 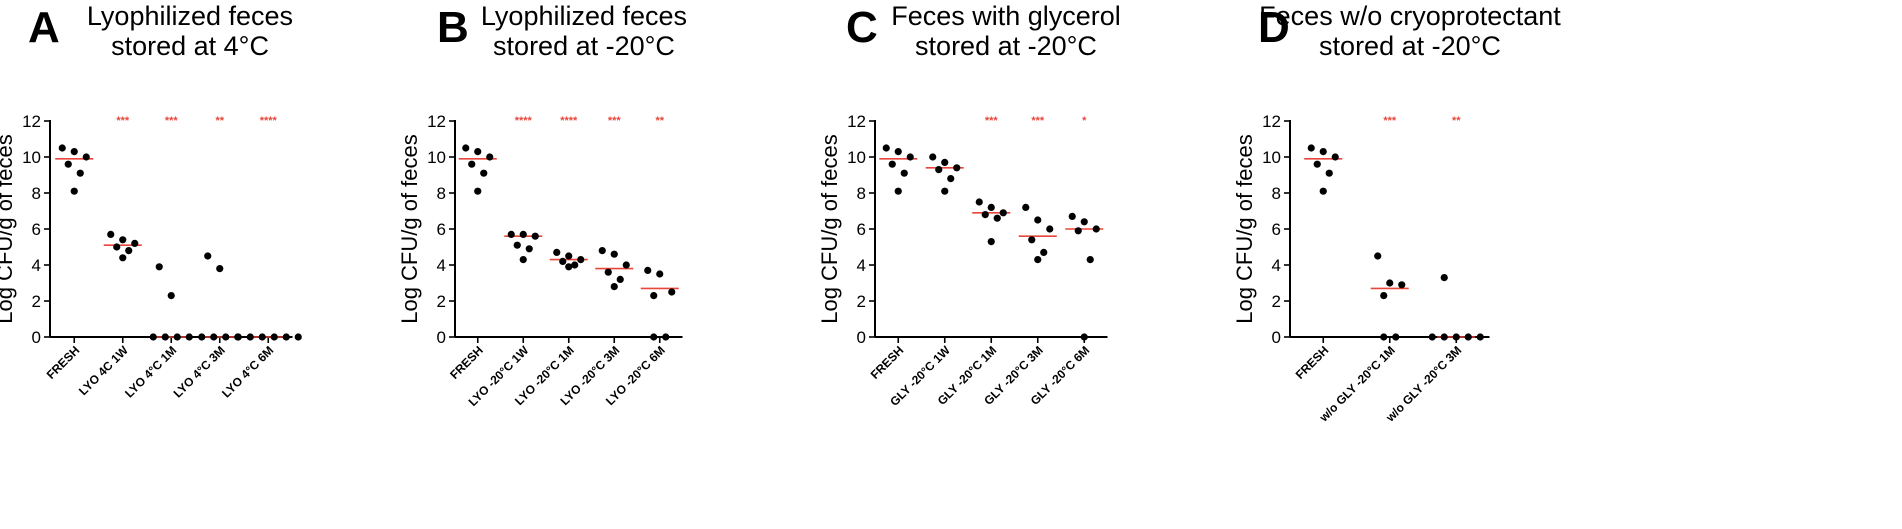 I want to click on panel-letter: C, so click(x=862, y=27).